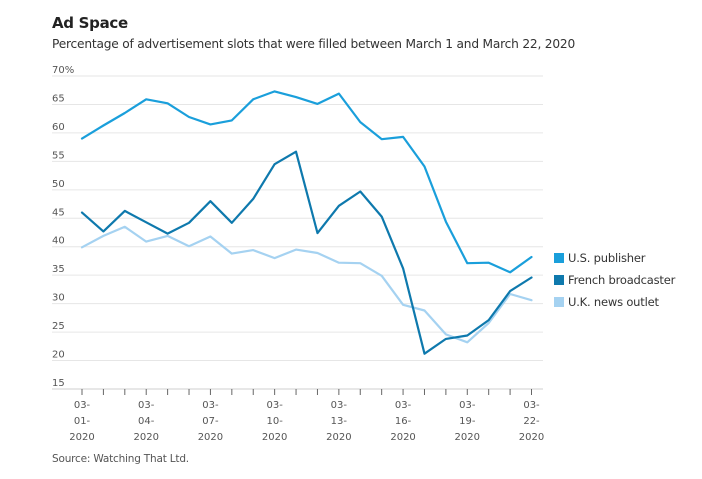 Image resolution: width=702 pixels, height=479 pixels. I want to click on x-tick-label-line: 19-, so click(467, 421).